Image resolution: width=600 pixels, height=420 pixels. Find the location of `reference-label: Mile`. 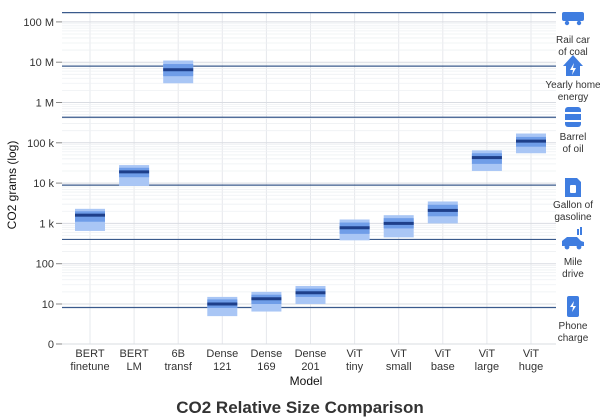

reference-label: Mile is located at coordinates (573, 262).